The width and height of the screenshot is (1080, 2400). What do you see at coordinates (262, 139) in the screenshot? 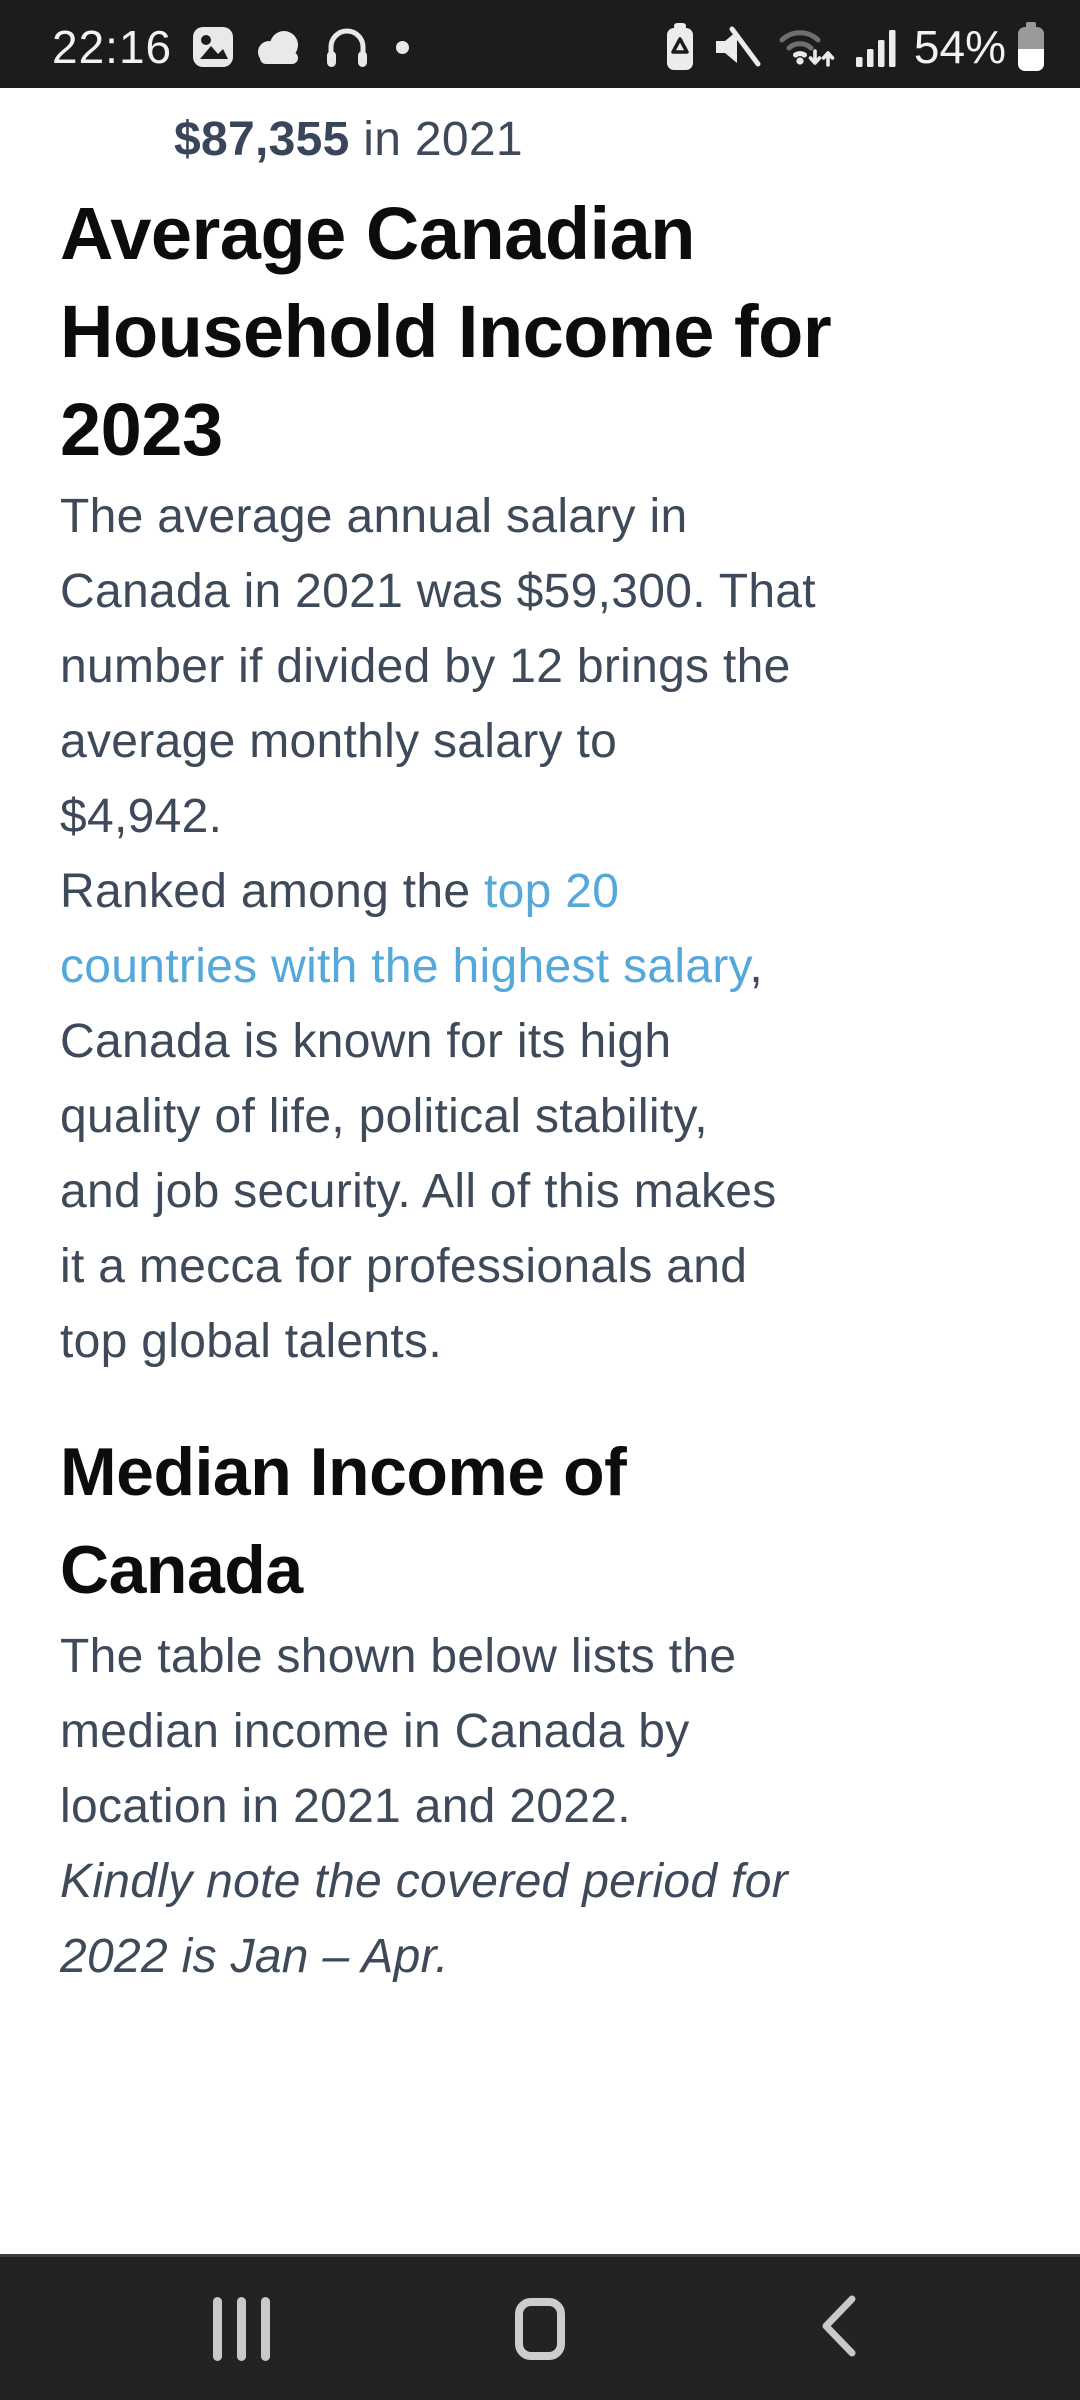
I see `intro-amount: $87,355` at bounding box center [262, 139].